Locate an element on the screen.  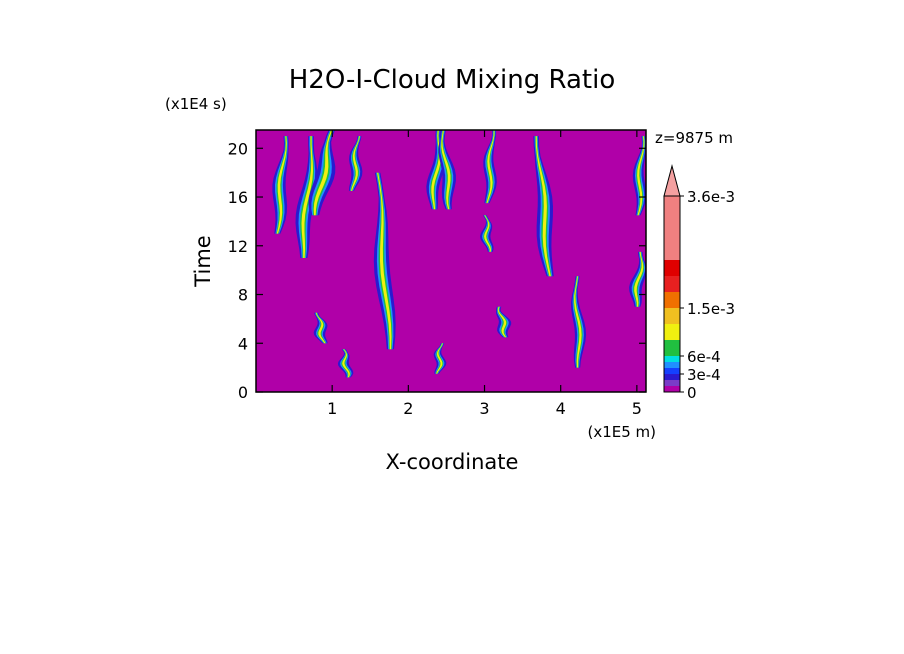
level-annotation: z=9875 m is located at coordinates (694, 138).